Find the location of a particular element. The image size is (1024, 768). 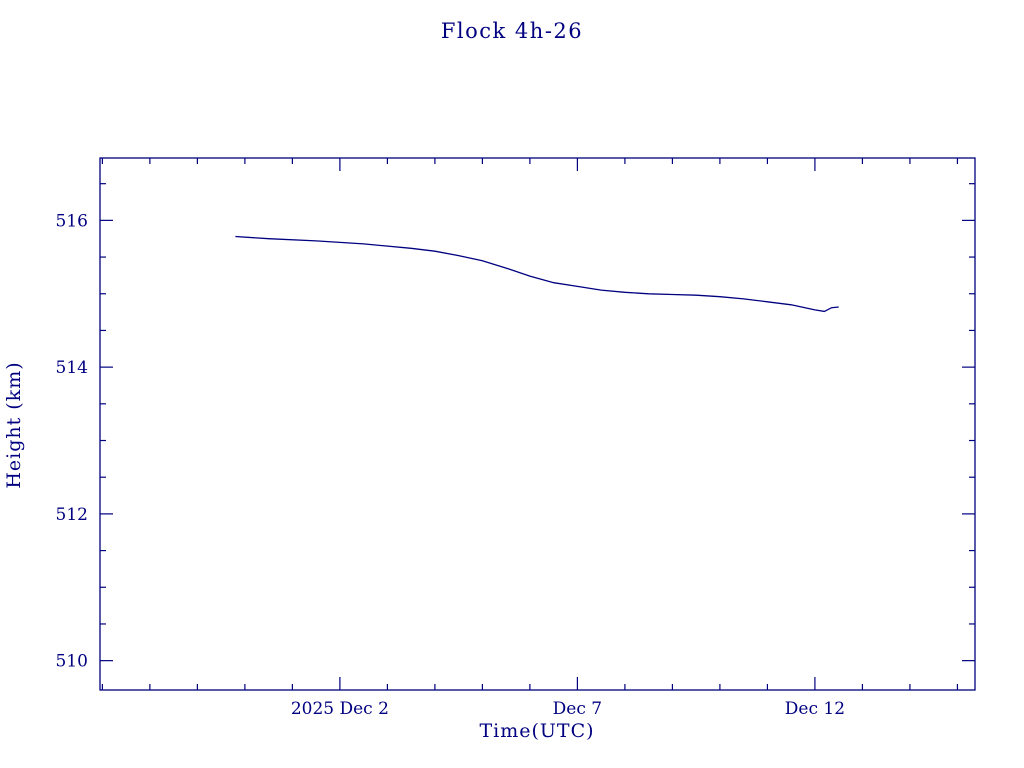

y-axis-label: Height (km) is located at coordinates (14, 424).